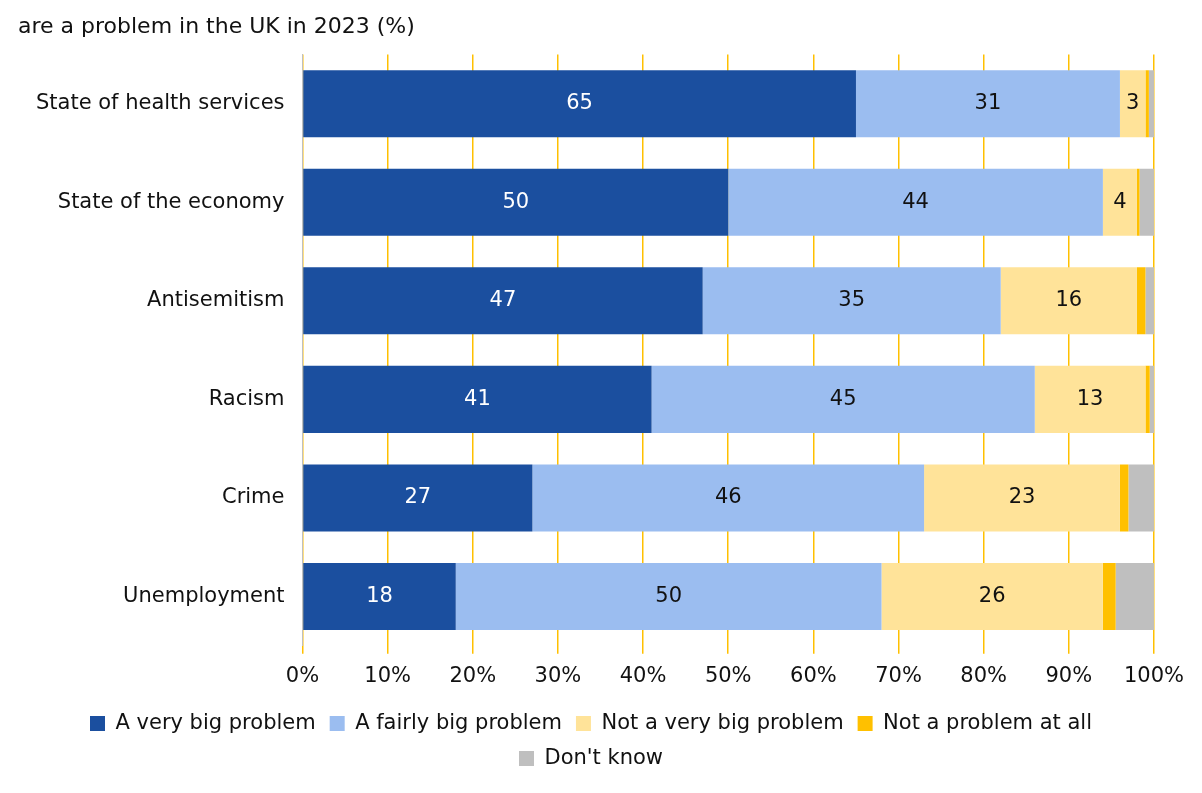  What do you see at coordinates (604, 756) in the screenshot?
I see `legend-label: Don't know` at bounding box center [604, 756].